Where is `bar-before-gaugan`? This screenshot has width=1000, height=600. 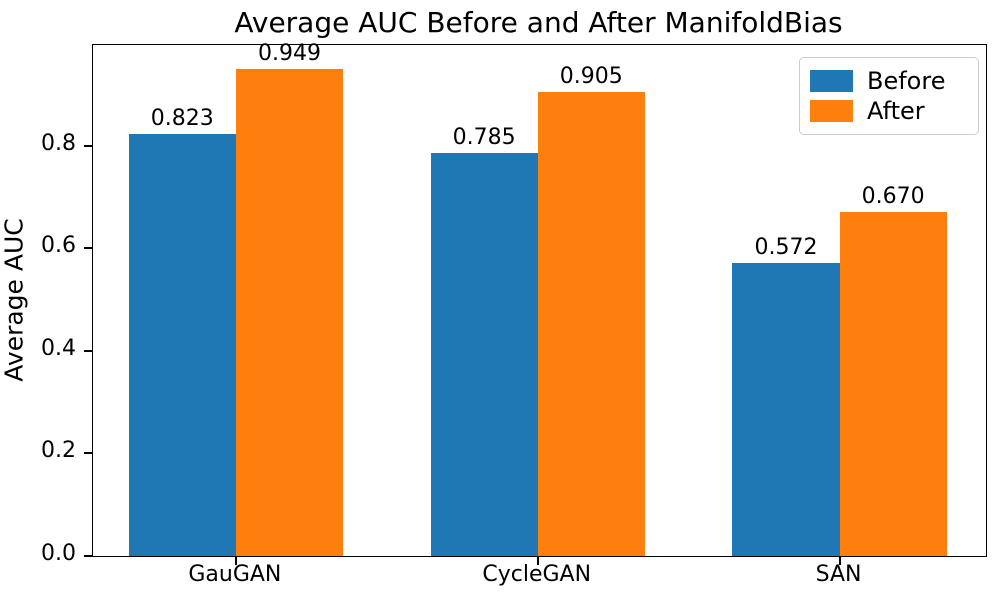
bar-before-gaugan is located at coordinates (182, 344).